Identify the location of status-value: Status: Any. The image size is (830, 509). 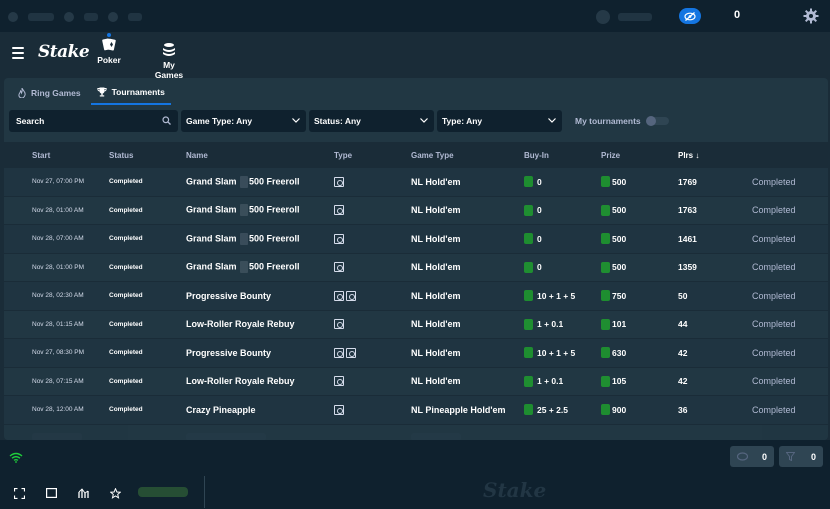
(337, 121).